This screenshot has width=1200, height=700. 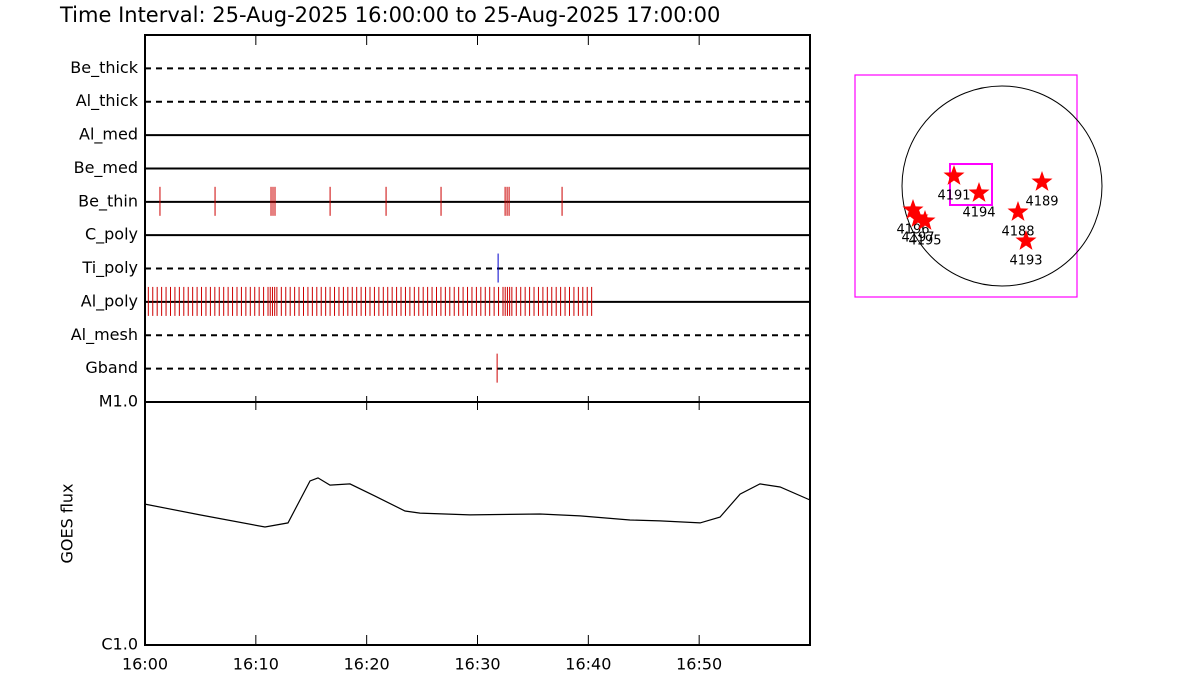 What do you see at coordinates (108, 135) in the screenshot?
I see `row-label: Al_med` at bounding box center [108, 135].